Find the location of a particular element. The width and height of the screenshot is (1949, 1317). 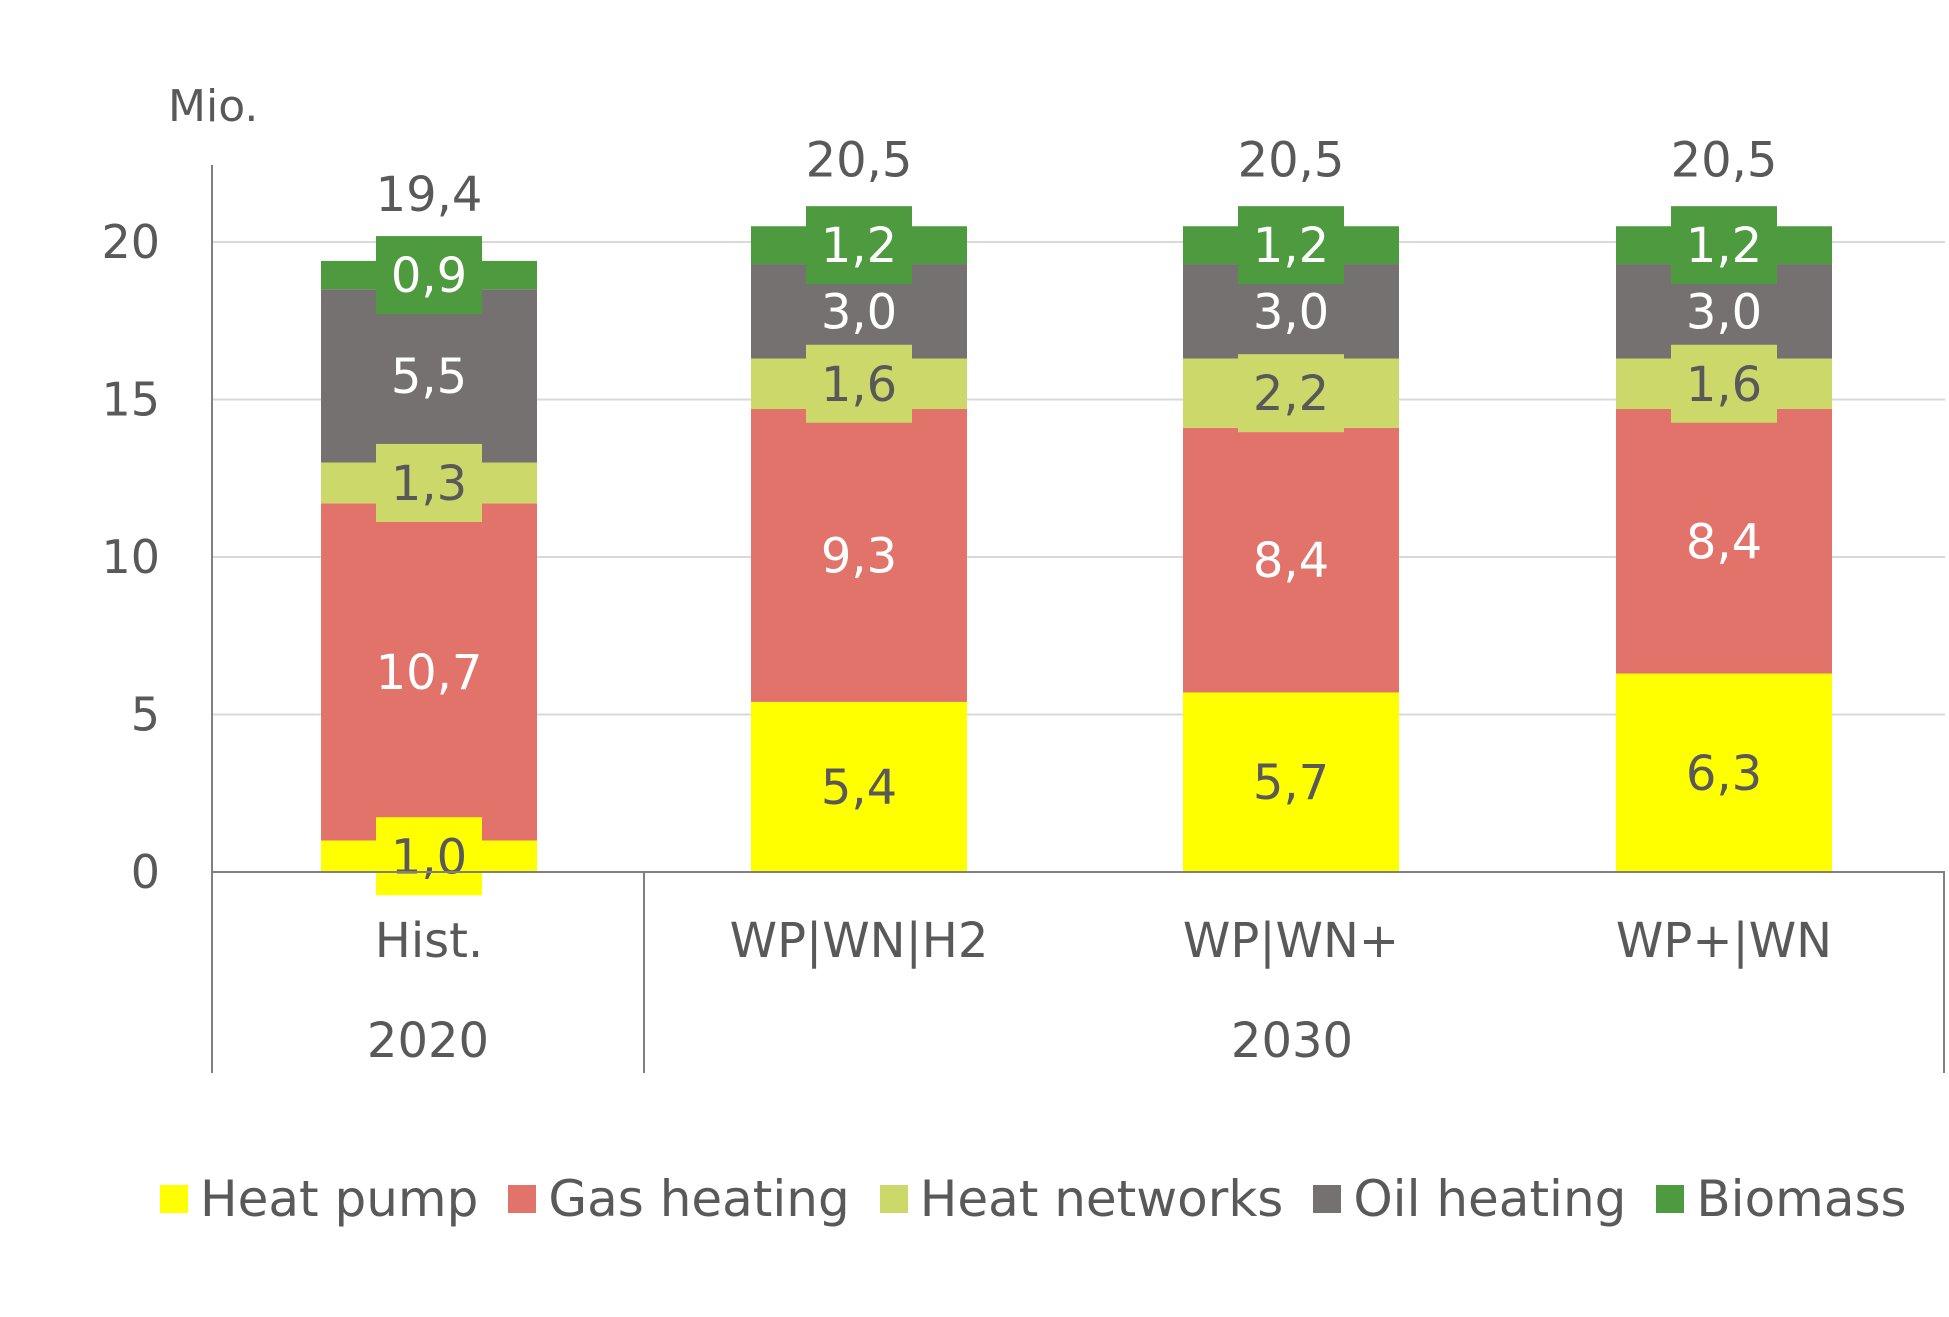

x-group-label: 2020 is located at coordinates (428, 1041).